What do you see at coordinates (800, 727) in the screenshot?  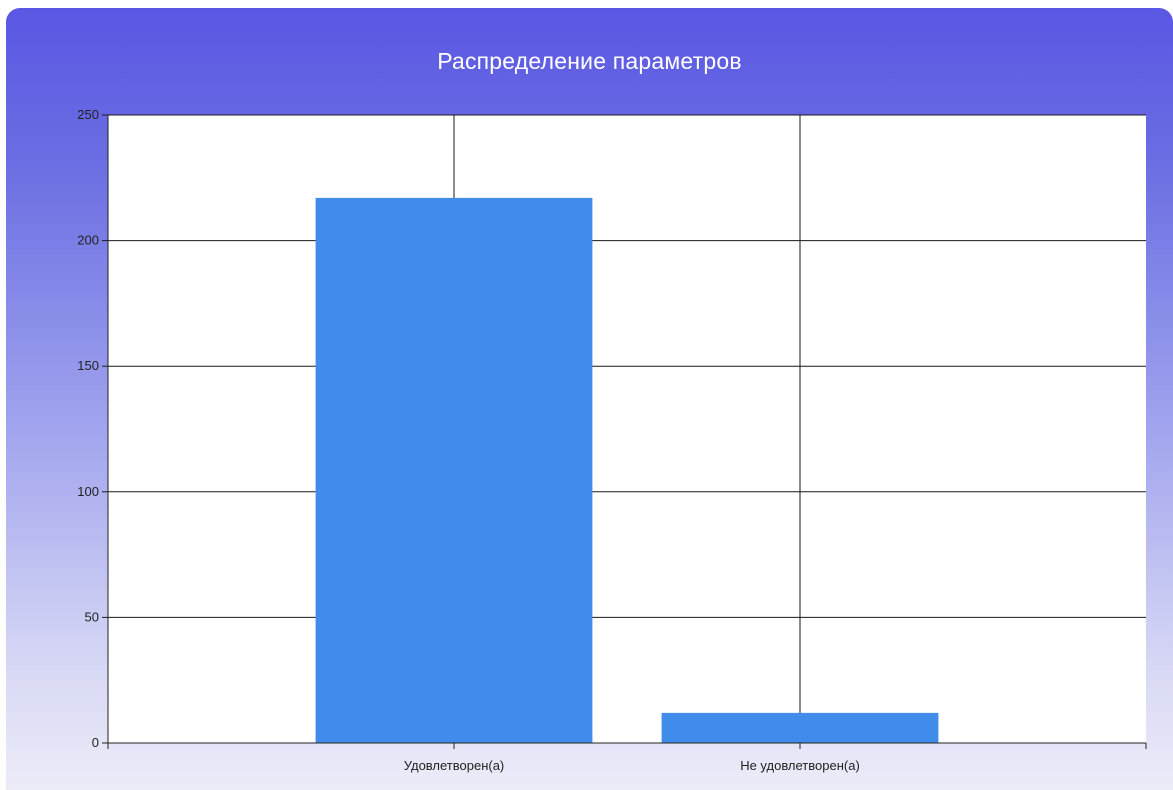 I see `bar` at bounding box center [800, 727].